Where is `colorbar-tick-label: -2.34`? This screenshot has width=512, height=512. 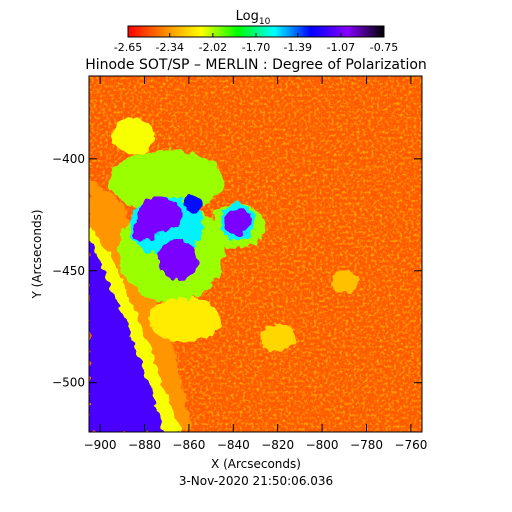
colorbar-tick-label: -2.34 is located at coordinates (170, 47).